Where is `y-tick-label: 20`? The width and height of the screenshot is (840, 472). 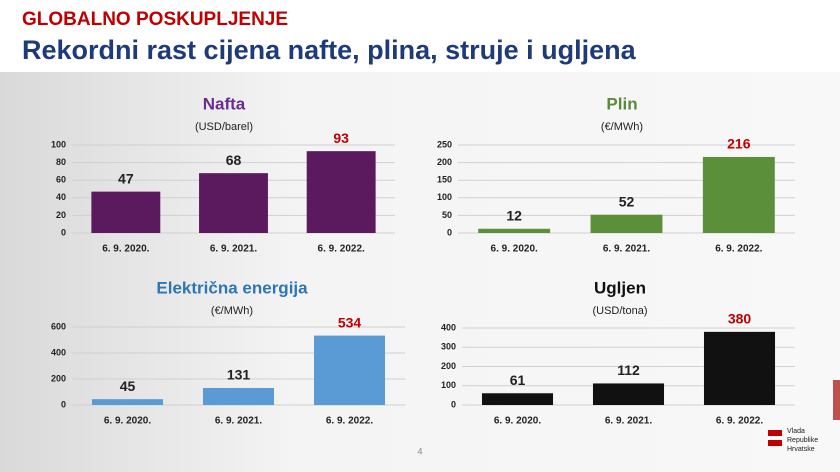 y-tick-label: 20 is located at coordinates (61, 215).